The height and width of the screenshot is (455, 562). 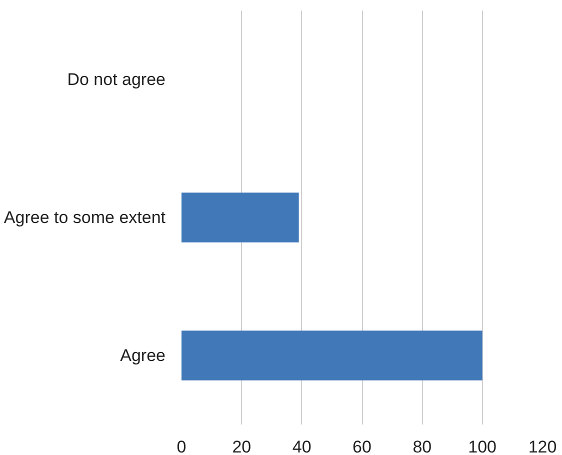 What do you see at coordinates (542, 446) in the screenshot?
I see `x-tick-label: 120` at bounding box center [542, 446].